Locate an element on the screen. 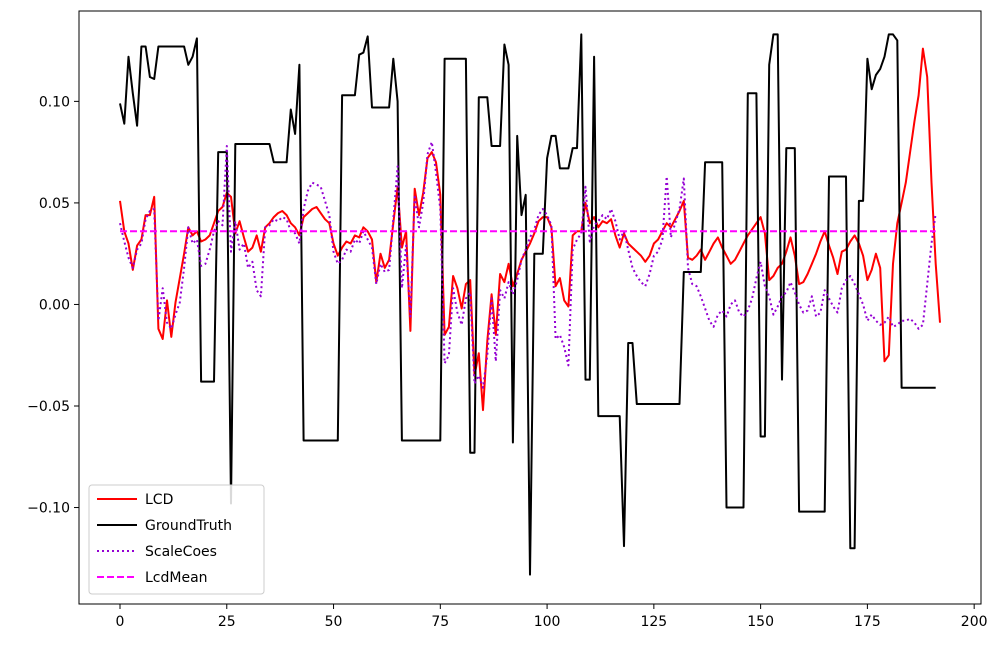 This screenshot has height=647, width=996. legend-label-scale-coes: ScaleCoes is located at coordinates (181, 552).